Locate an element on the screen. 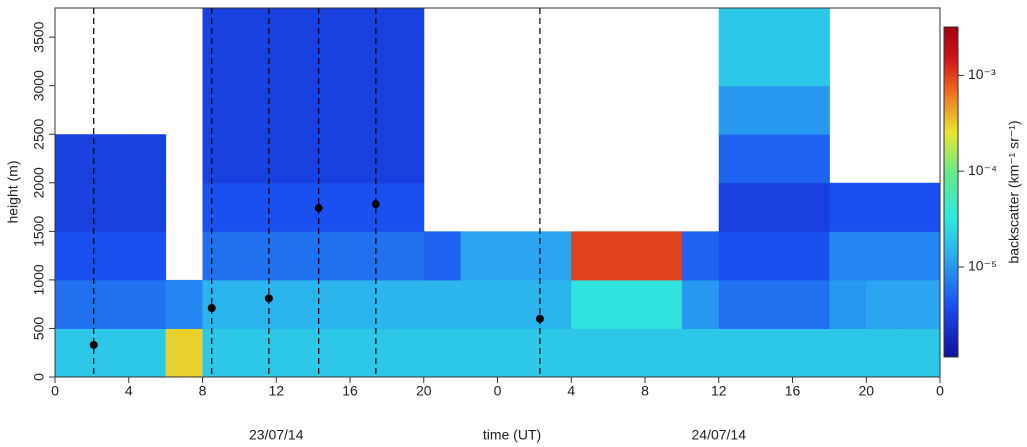 The height and width of the screenshot is (447, 1027). colorbar-tick-label: 10⁻⁴ is located at coordinates (982, 170).